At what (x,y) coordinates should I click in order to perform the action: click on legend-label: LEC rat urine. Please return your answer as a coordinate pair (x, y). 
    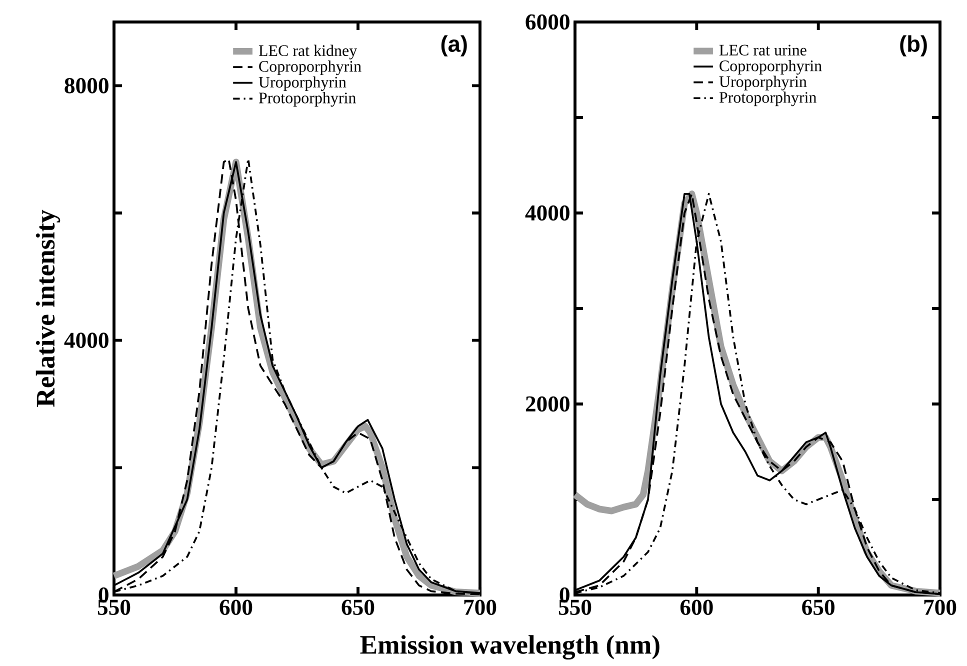
    Looking at the image, I should click on (762, 50).